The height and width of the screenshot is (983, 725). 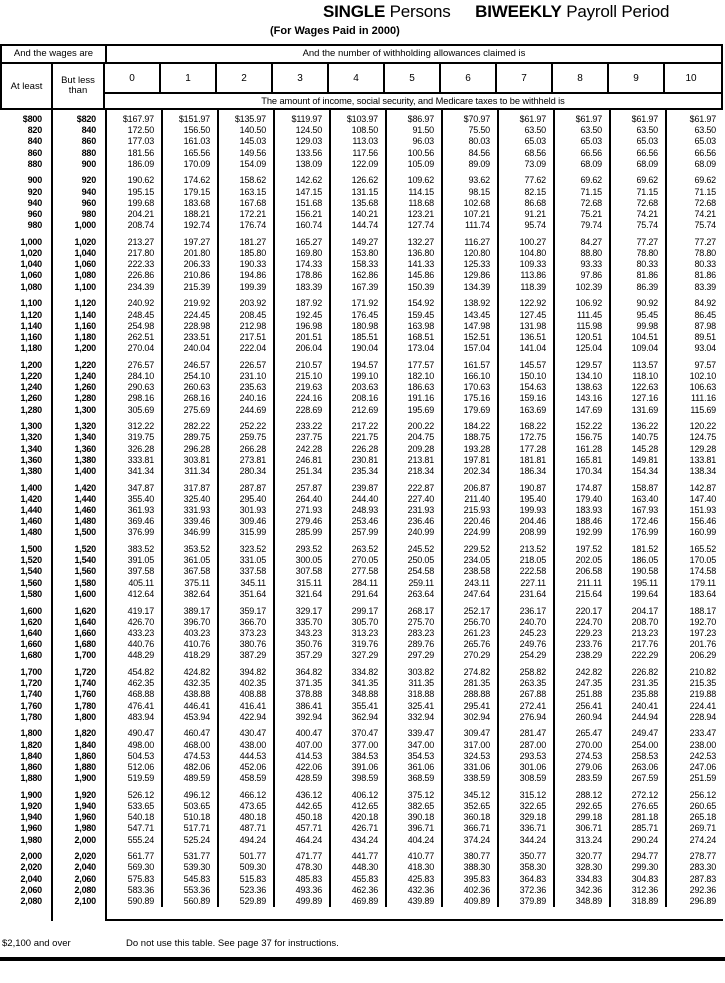 I want to click on table-cell: 519.59, so click(x=141, y=778).